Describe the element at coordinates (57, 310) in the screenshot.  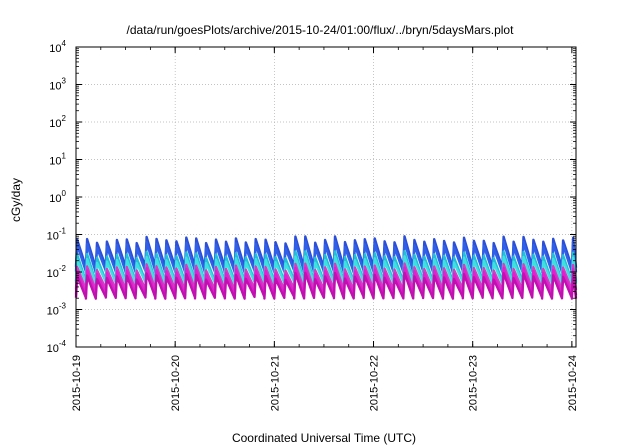
I see `y-tick-label: 10⁻³` at that location.